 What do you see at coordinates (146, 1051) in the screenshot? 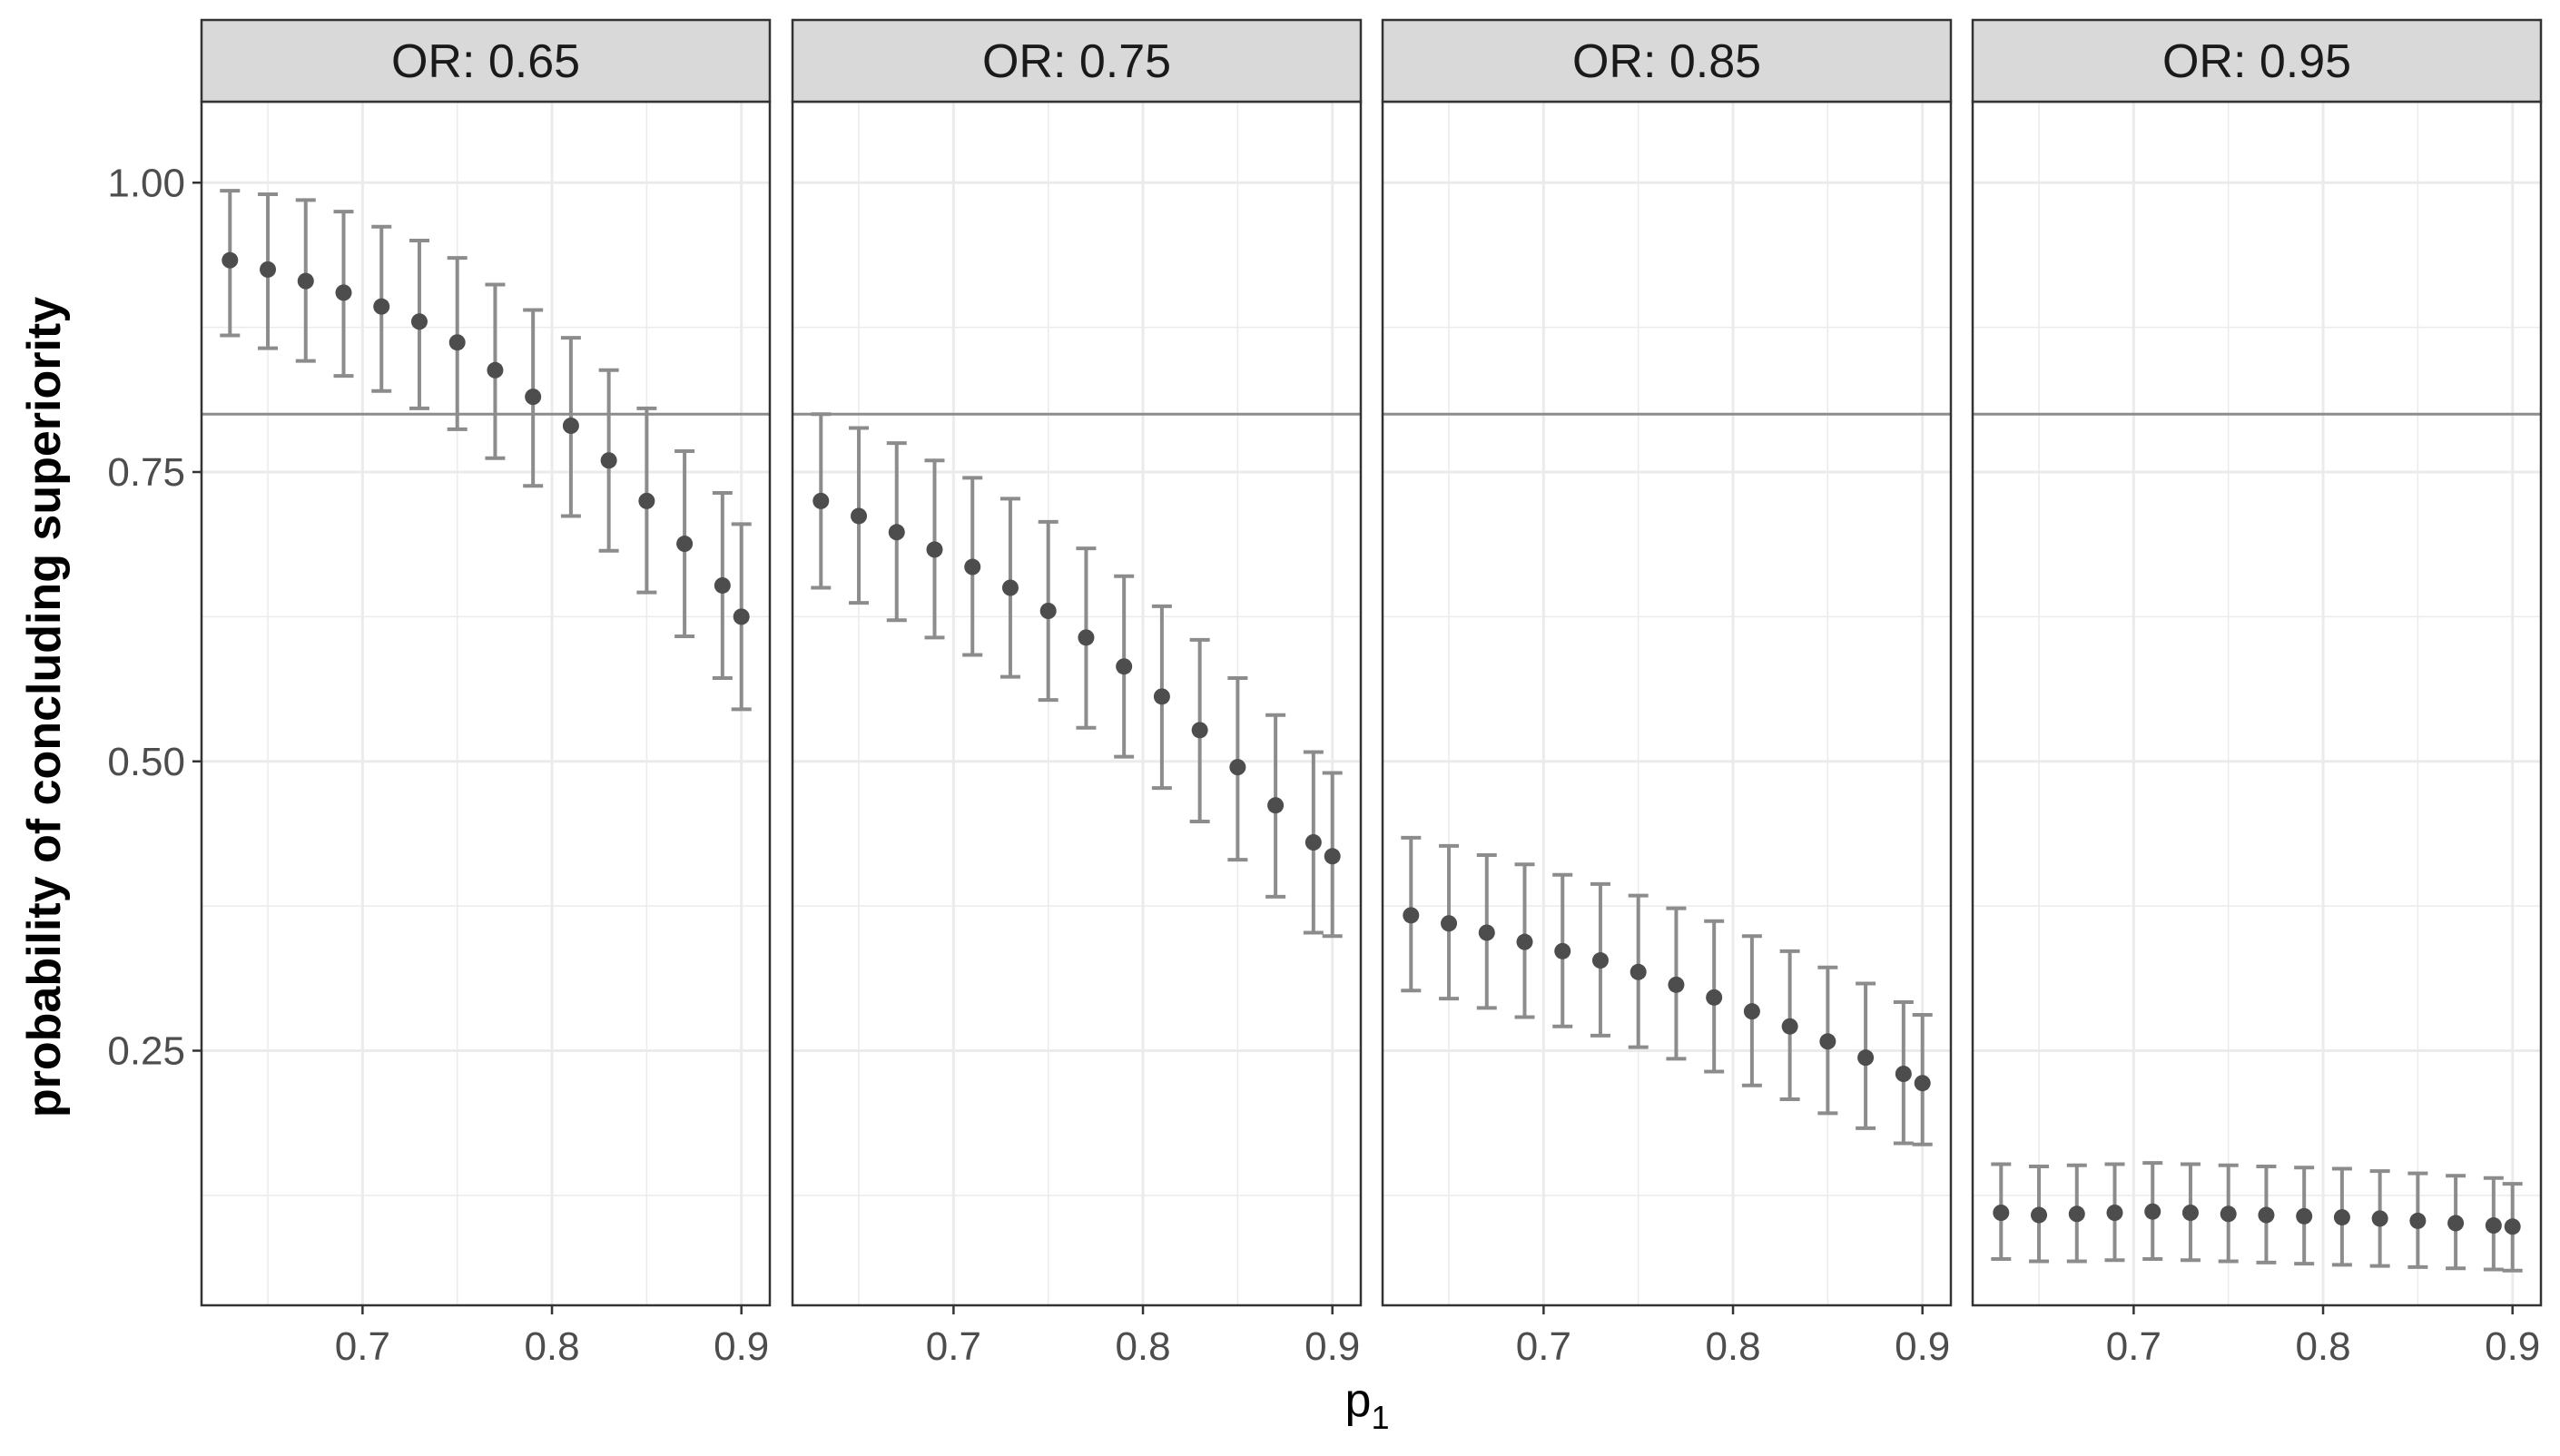
I see `y-tick-label: 0.25` at bounding box center [146, 1051].